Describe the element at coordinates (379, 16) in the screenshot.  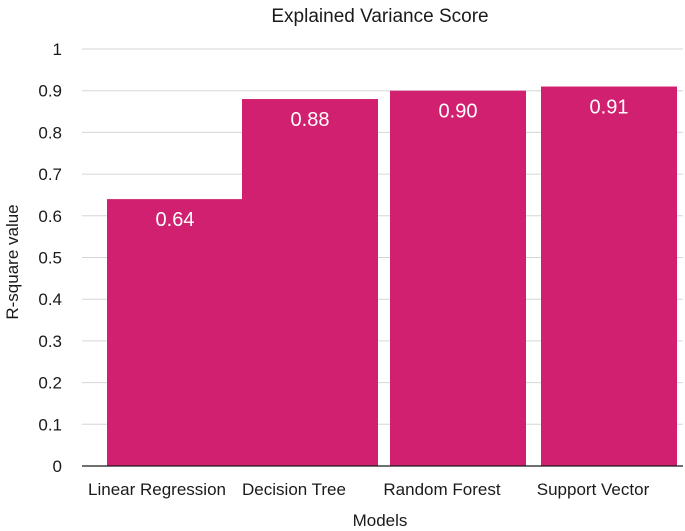
I see `chart-title: Explained Variance Score` at that location.